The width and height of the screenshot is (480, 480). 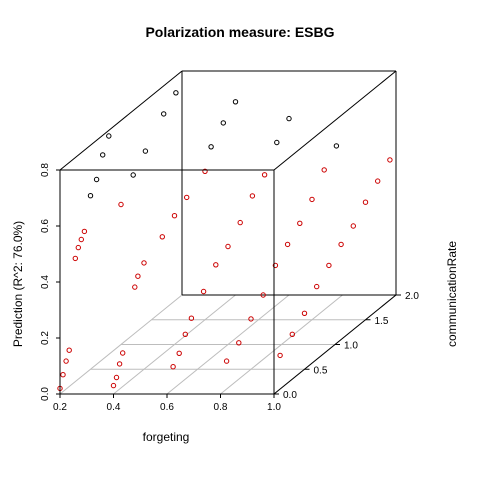 I want to click on y-axis-label: communicationRate, so click(x=452, y=294).